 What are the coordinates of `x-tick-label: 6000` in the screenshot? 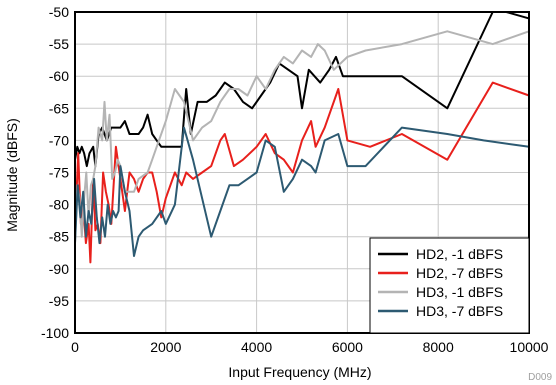 It's located at (347, 347).